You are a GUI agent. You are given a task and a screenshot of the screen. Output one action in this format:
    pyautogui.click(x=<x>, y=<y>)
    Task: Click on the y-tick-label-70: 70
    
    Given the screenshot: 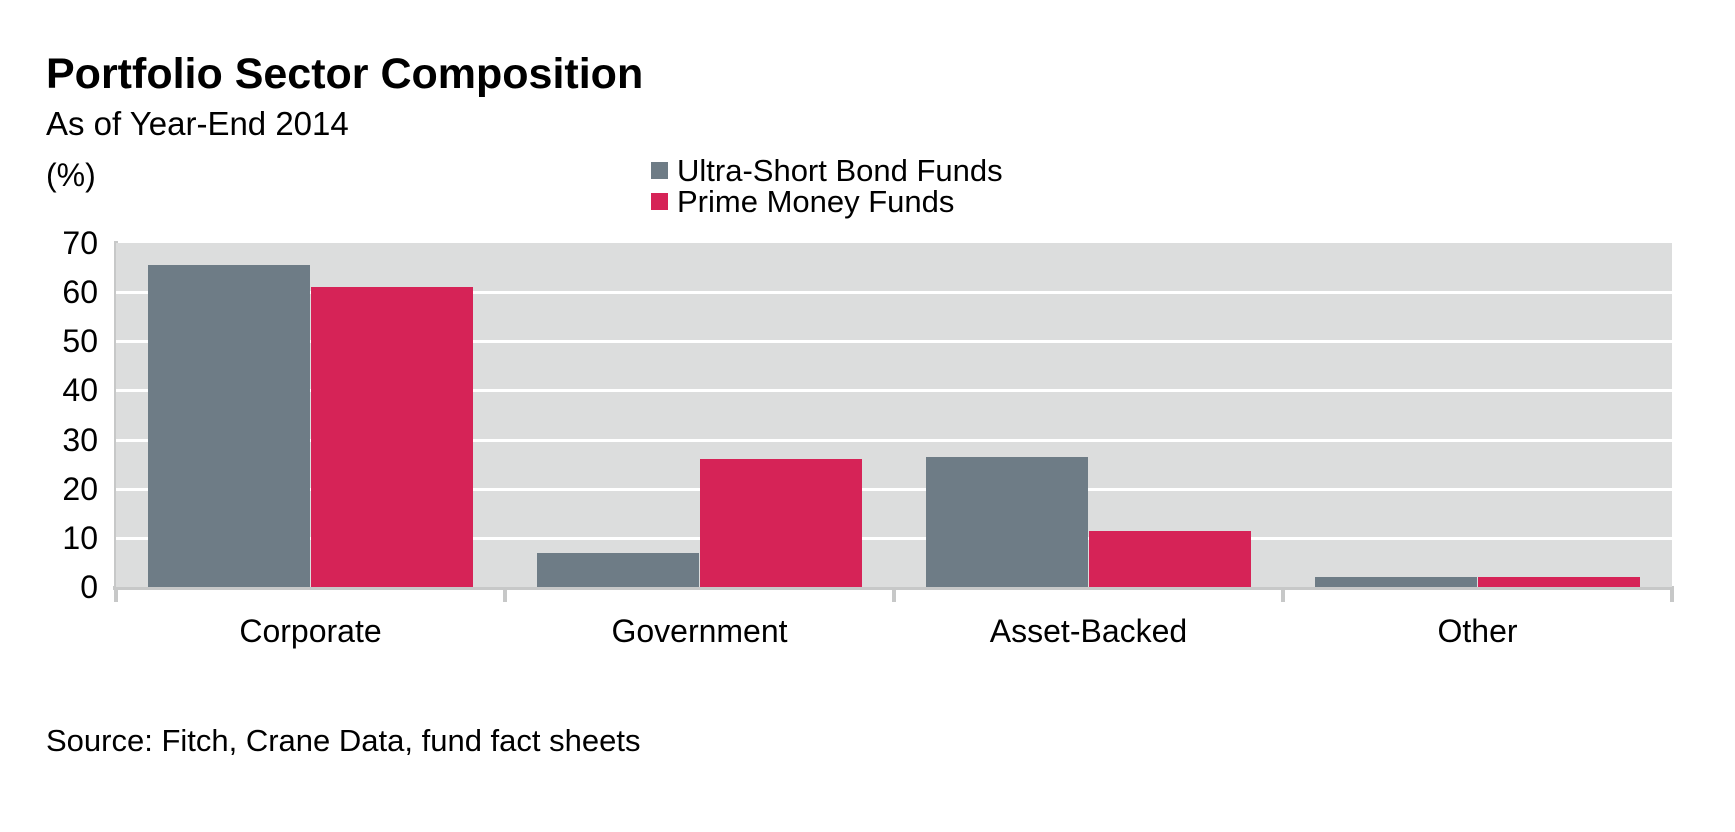 What is the action you would take?
    pyautogui.click(x=80, y=243)
    